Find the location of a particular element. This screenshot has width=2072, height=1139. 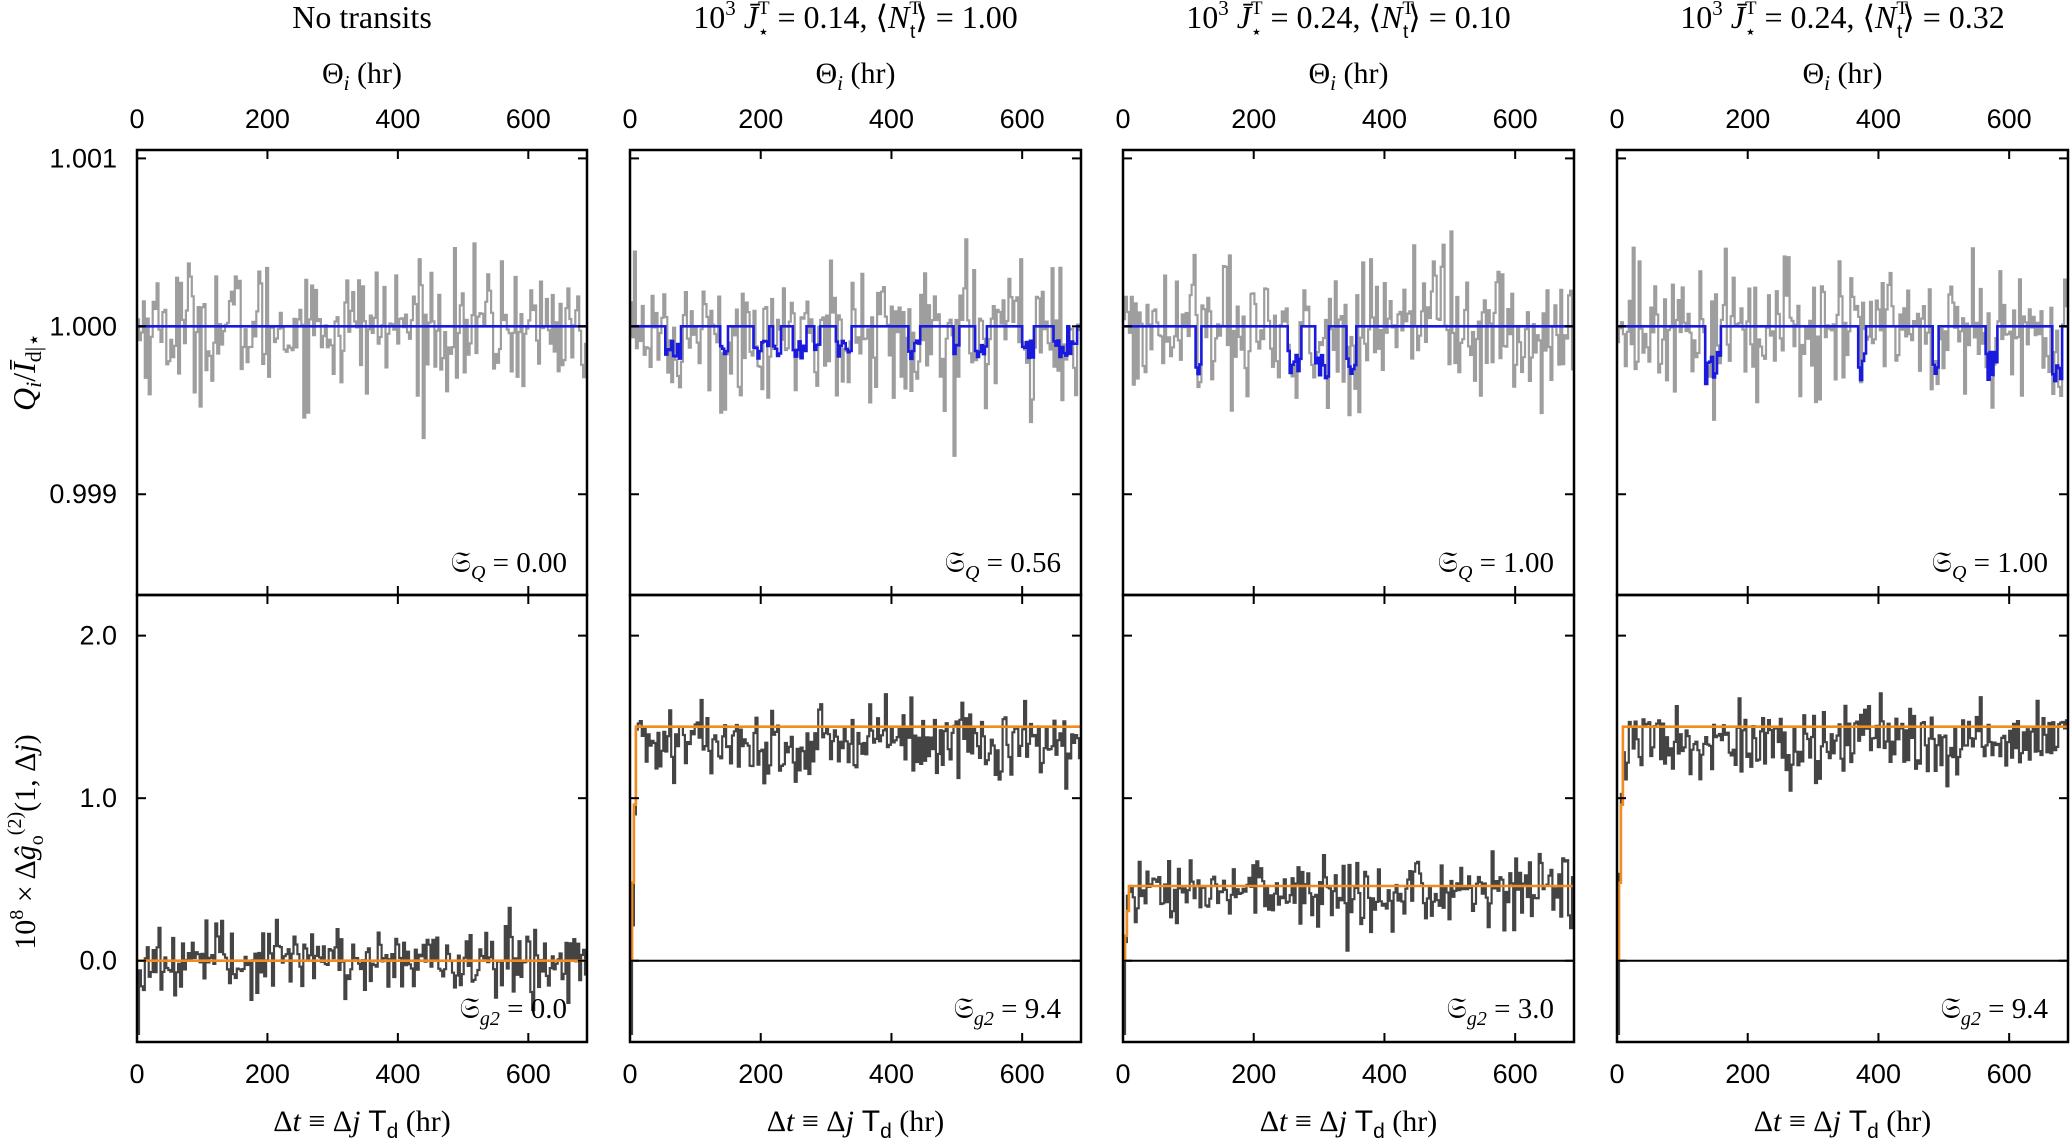

stat-label-g2: 𝔖g2 = 3.0 is located at coordinates (1500, 1011).